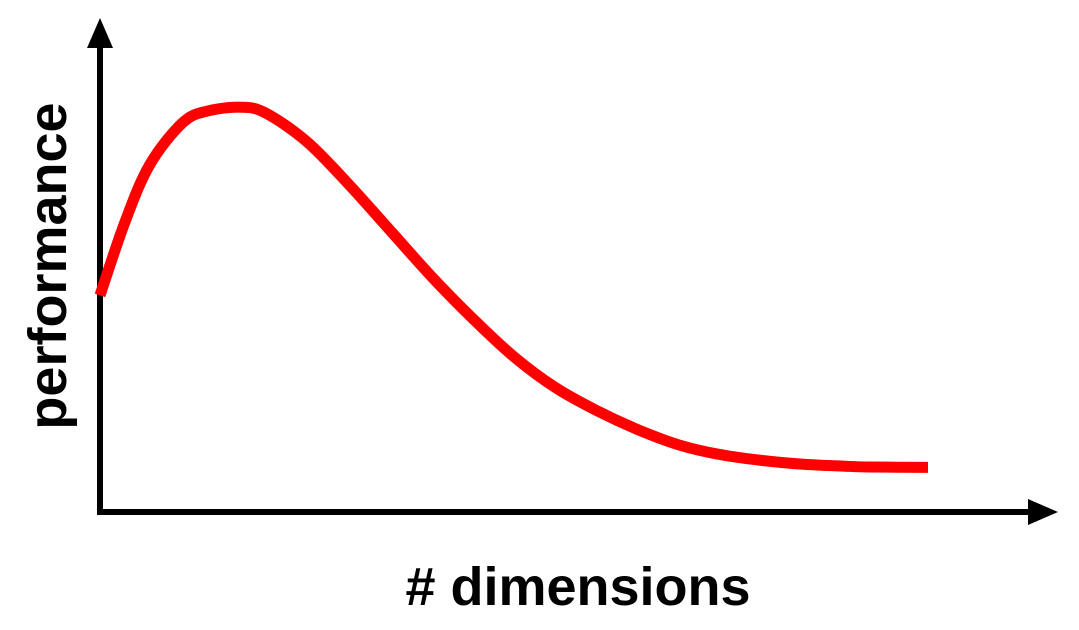 This screenshot has width=1079, height=630. What do you see at coordinates (1043, 512) in the screenshot?
I see `x-axis-arrow-icon` at bounding box center [1043, 512].